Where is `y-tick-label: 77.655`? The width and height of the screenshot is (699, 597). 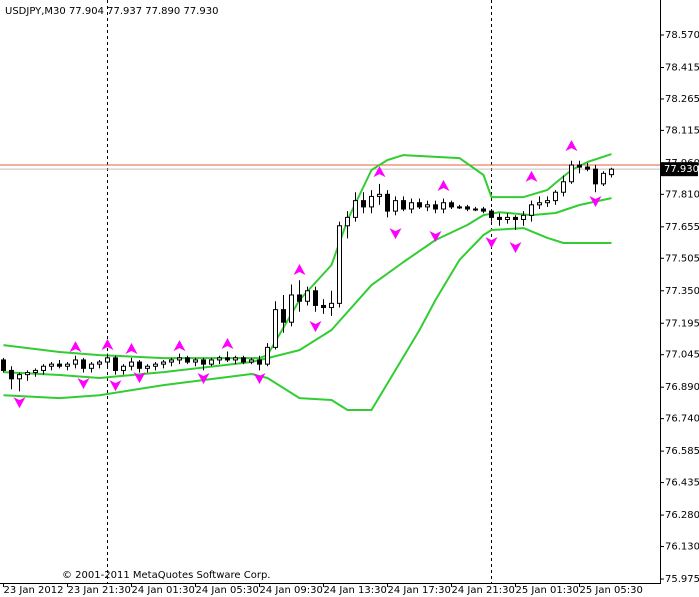
y-tick-label: 77.655 is located at coordinates (682, 227).